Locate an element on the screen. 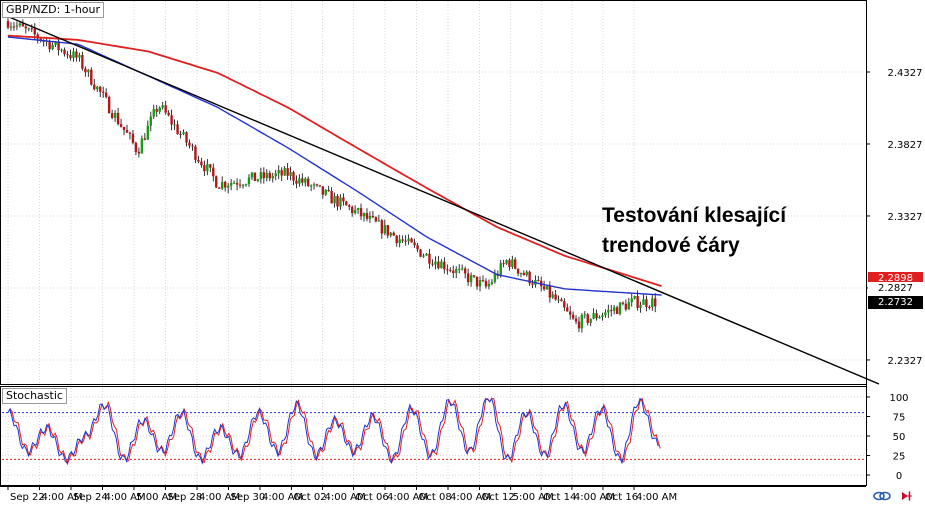  stochastic-d-line is located at coordinates (335, 431).